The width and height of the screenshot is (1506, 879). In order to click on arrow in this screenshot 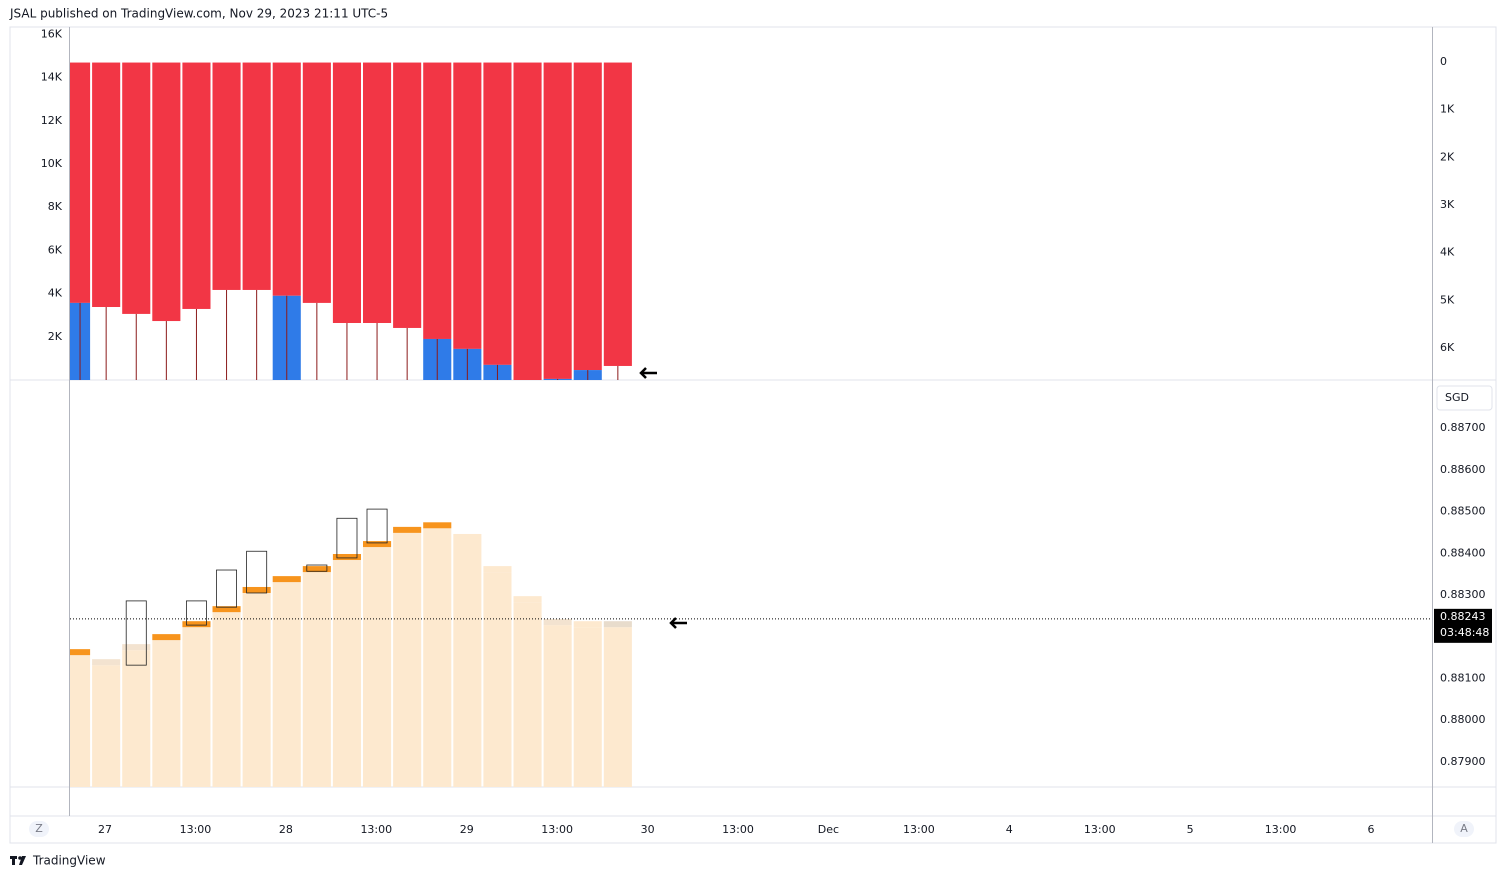, I will do `click(678, 623)`.